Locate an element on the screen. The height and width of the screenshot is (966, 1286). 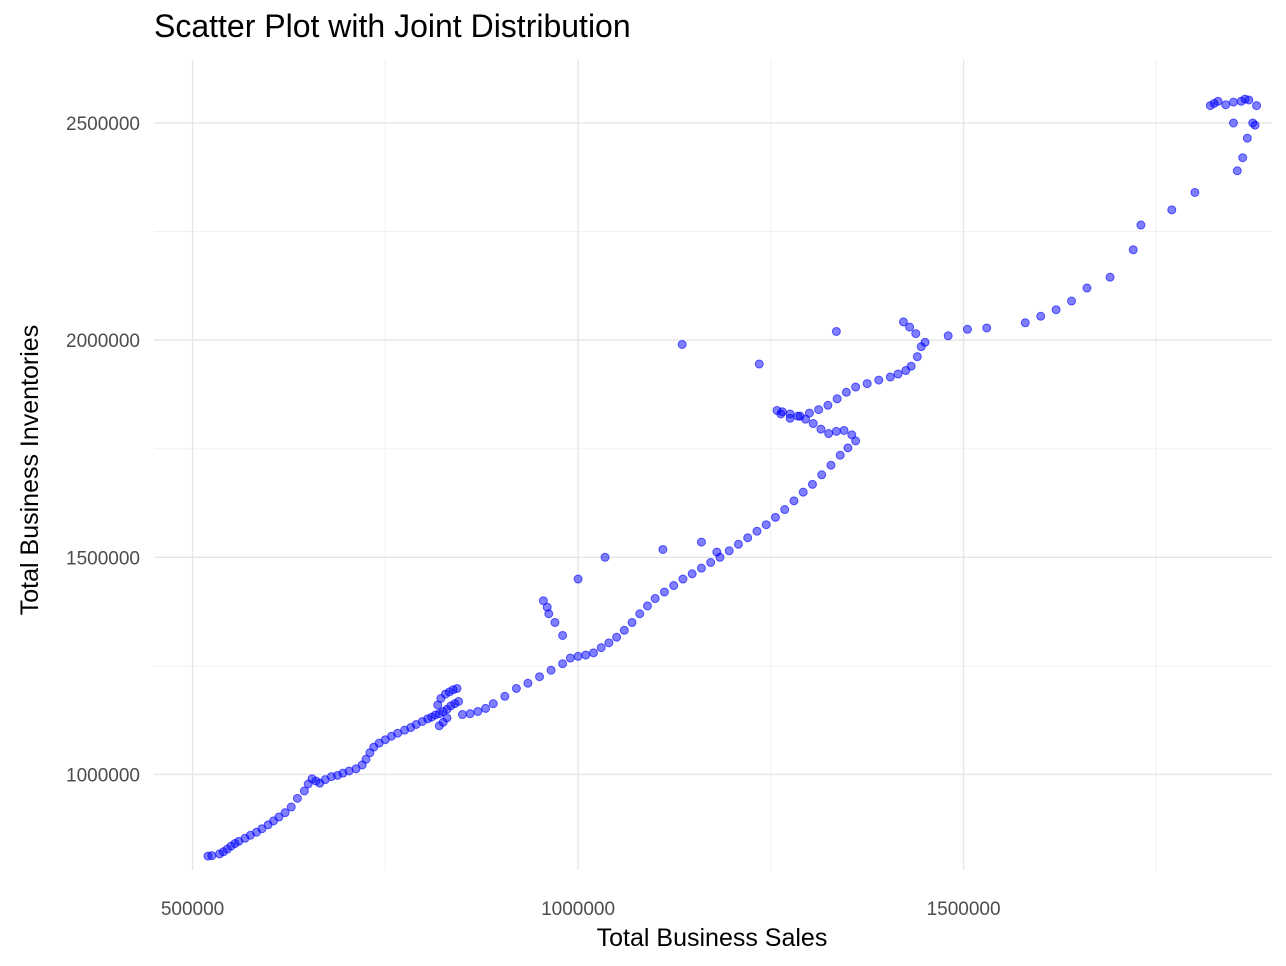
y-tick-label: 2500000 is located at coordinates (103, 124).